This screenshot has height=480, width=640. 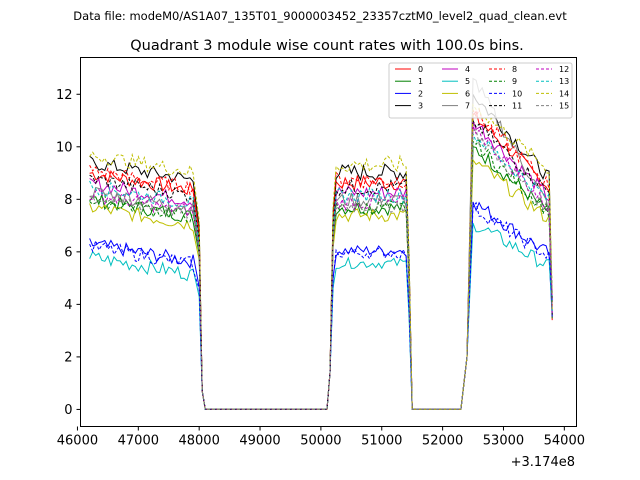 What do you see at coordinates (564, 81) in the screenshot?
I see `legend-label-13: 13` at bounding box center [564, 81].